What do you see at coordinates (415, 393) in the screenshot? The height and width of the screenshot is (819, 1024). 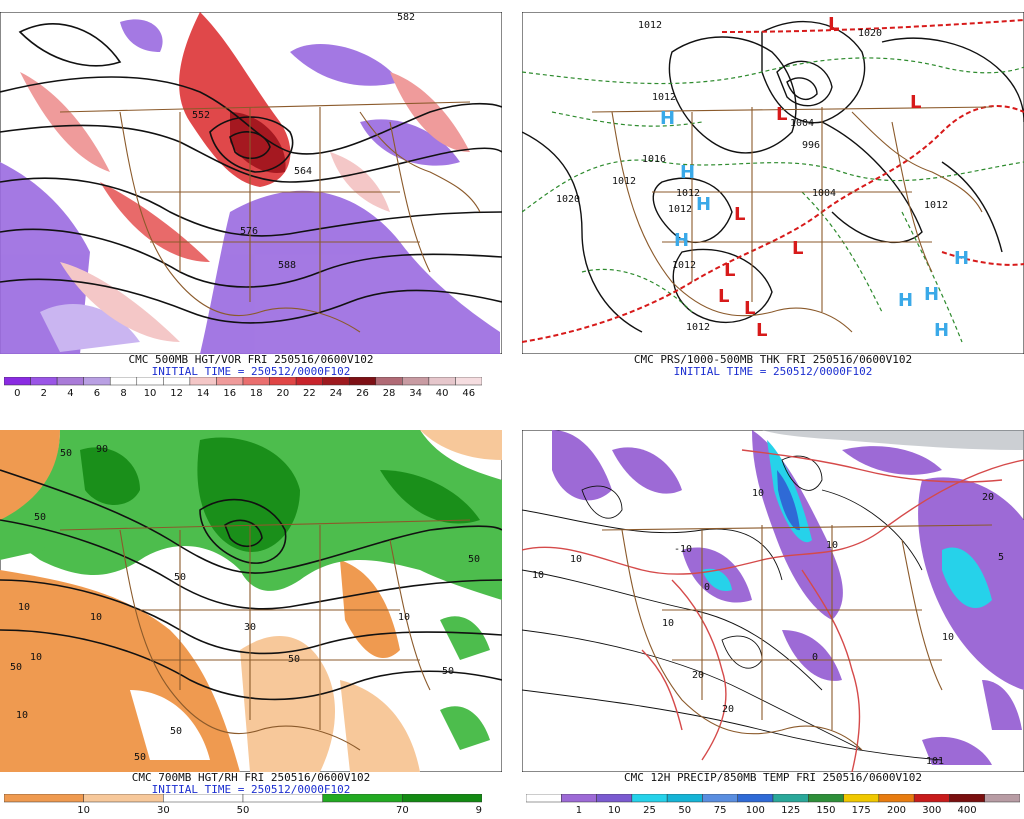 I see `scale-label: 34` at bounding box center [415, 393].